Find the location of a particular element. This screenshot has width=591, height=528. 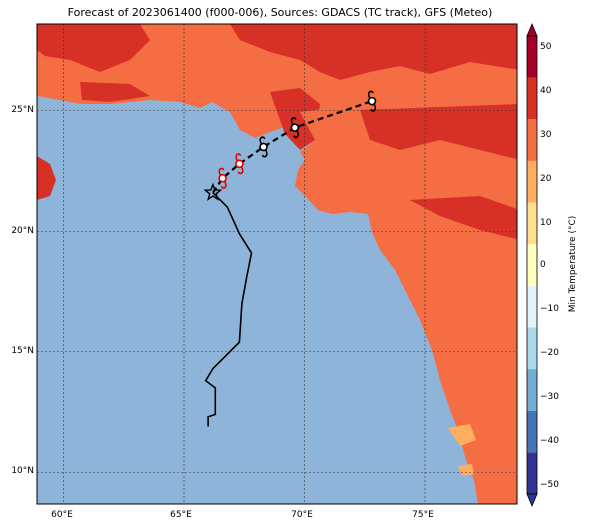

lon-label-75: 75°E is located at coordinates (423, 515).